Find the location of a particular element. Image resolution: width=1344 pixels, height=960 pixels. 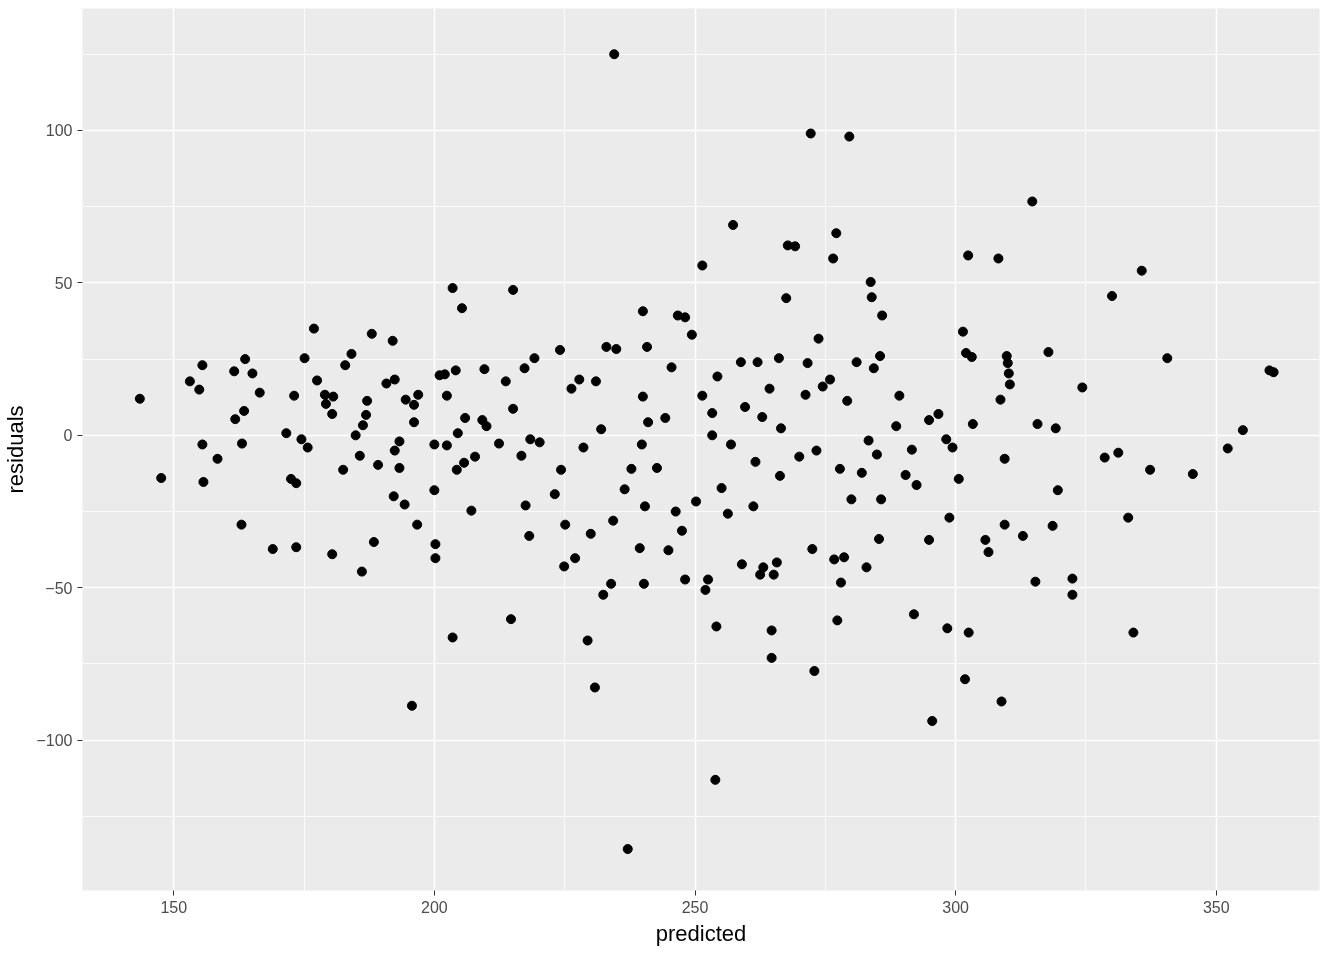

x-tick-label: 150 is located at coordinates (174, 907).